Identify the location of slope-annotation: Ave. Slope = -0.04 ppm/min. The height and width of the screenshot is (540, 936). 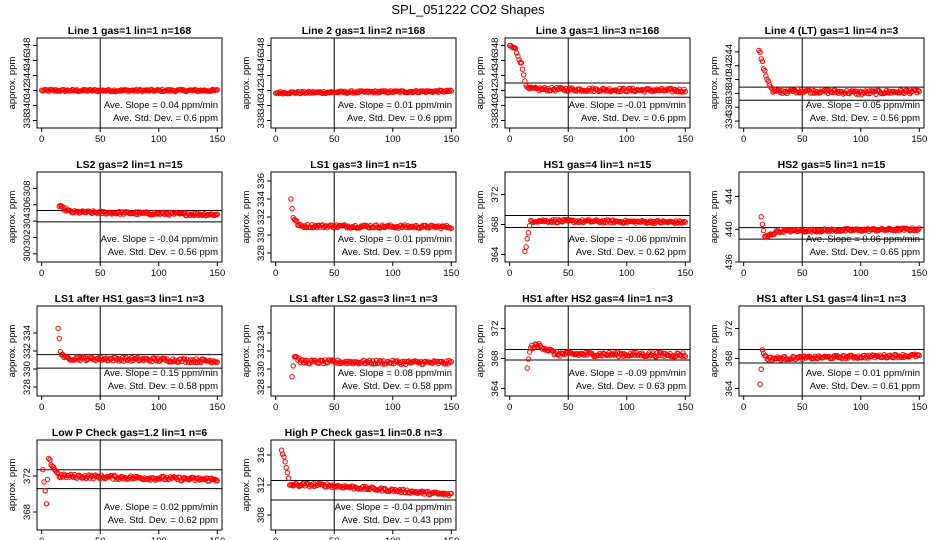
(159, 239).